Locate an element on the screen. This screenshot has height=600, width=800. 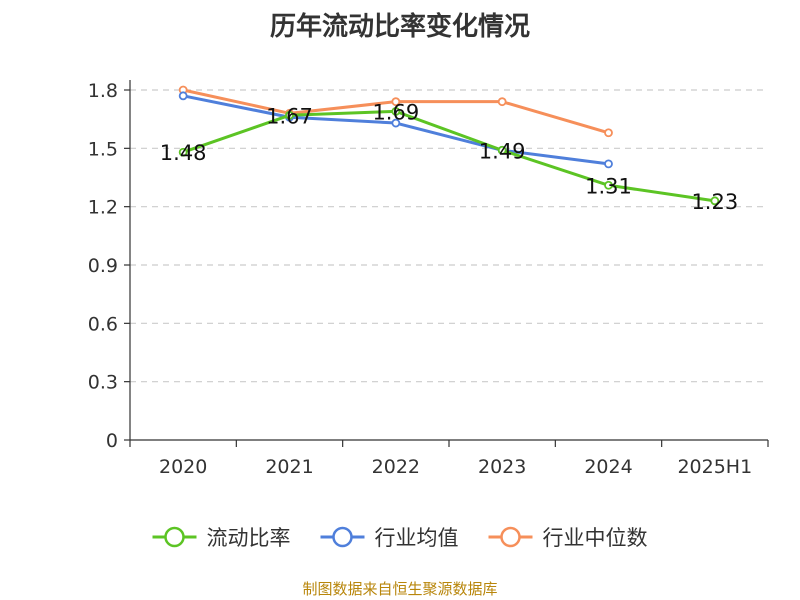
x-tick-label: 2021 is located at coordinates (289, 467).